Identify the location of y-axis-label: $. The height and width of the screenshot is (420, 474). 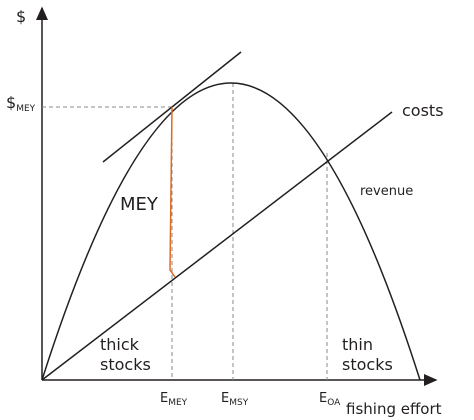
(21, 16).